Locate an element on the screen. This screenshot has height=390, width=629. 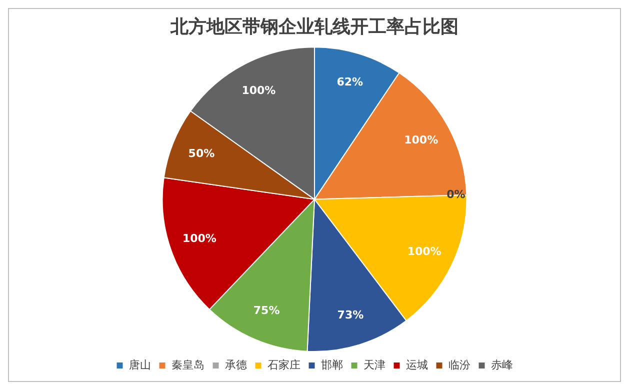
data-label: 50% is located at coordinates (201, 153).